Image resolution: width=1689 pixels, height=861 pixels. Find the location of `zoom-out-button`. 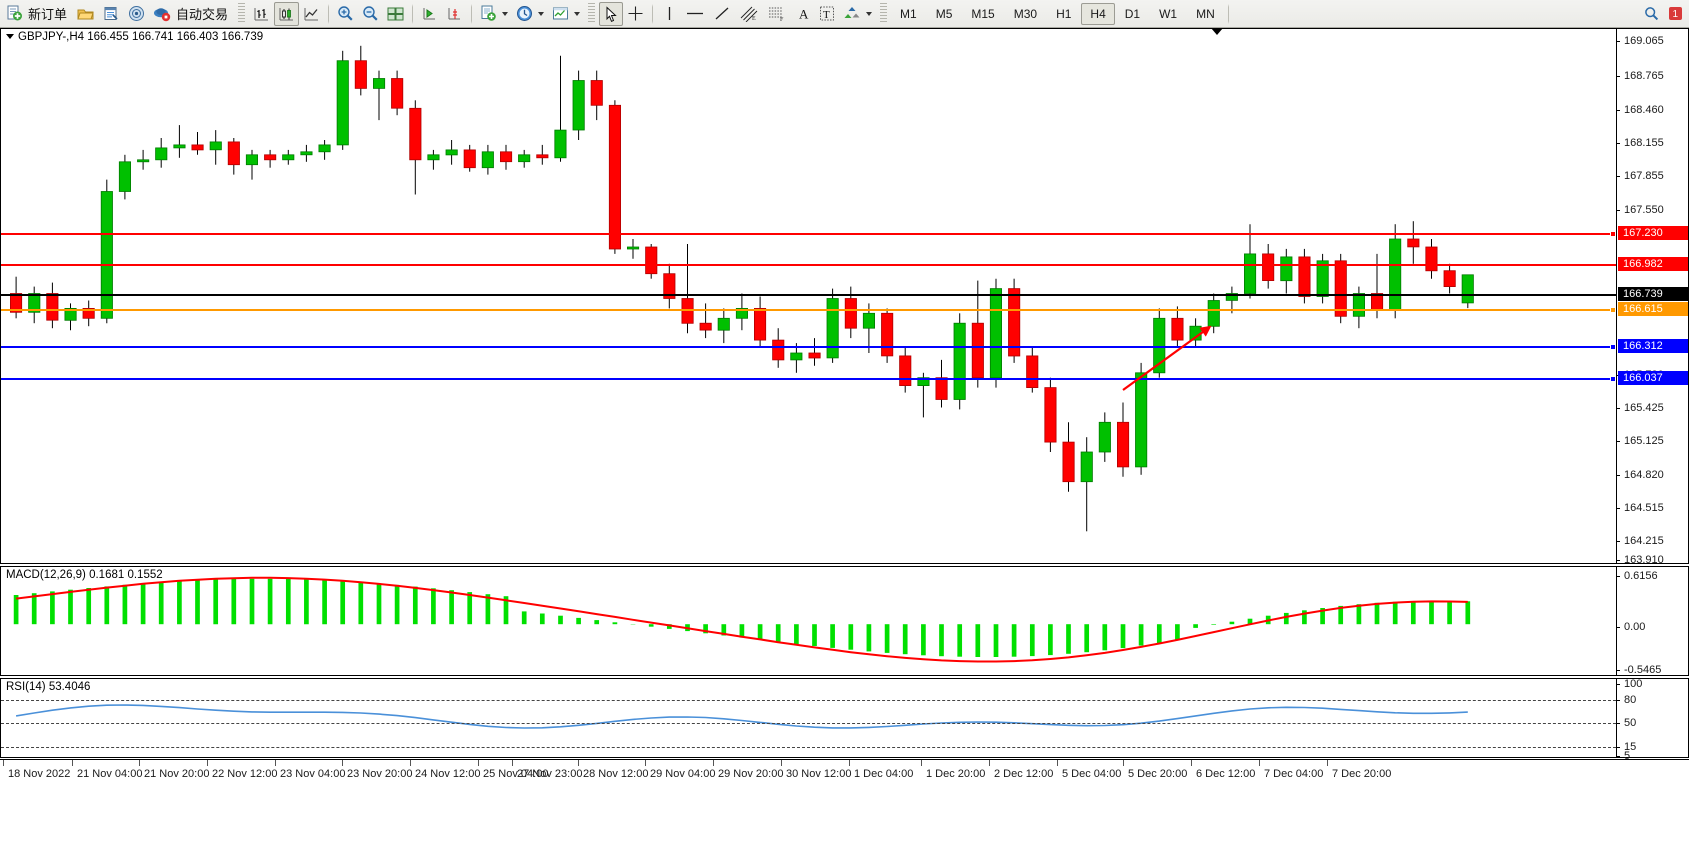

zoom-out-button is located at coordinates (370, 14).